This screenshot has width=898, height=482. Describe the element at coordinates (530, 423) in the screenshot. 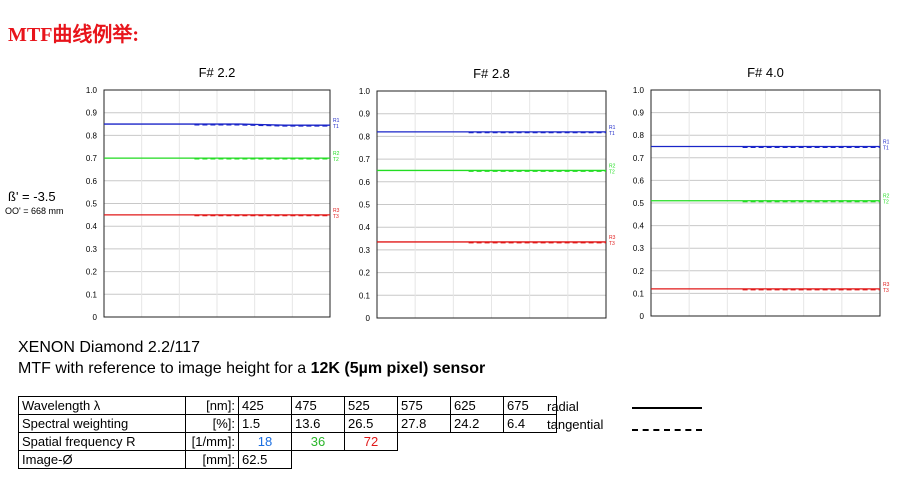

I see `table-cell: 6.4` at that location.